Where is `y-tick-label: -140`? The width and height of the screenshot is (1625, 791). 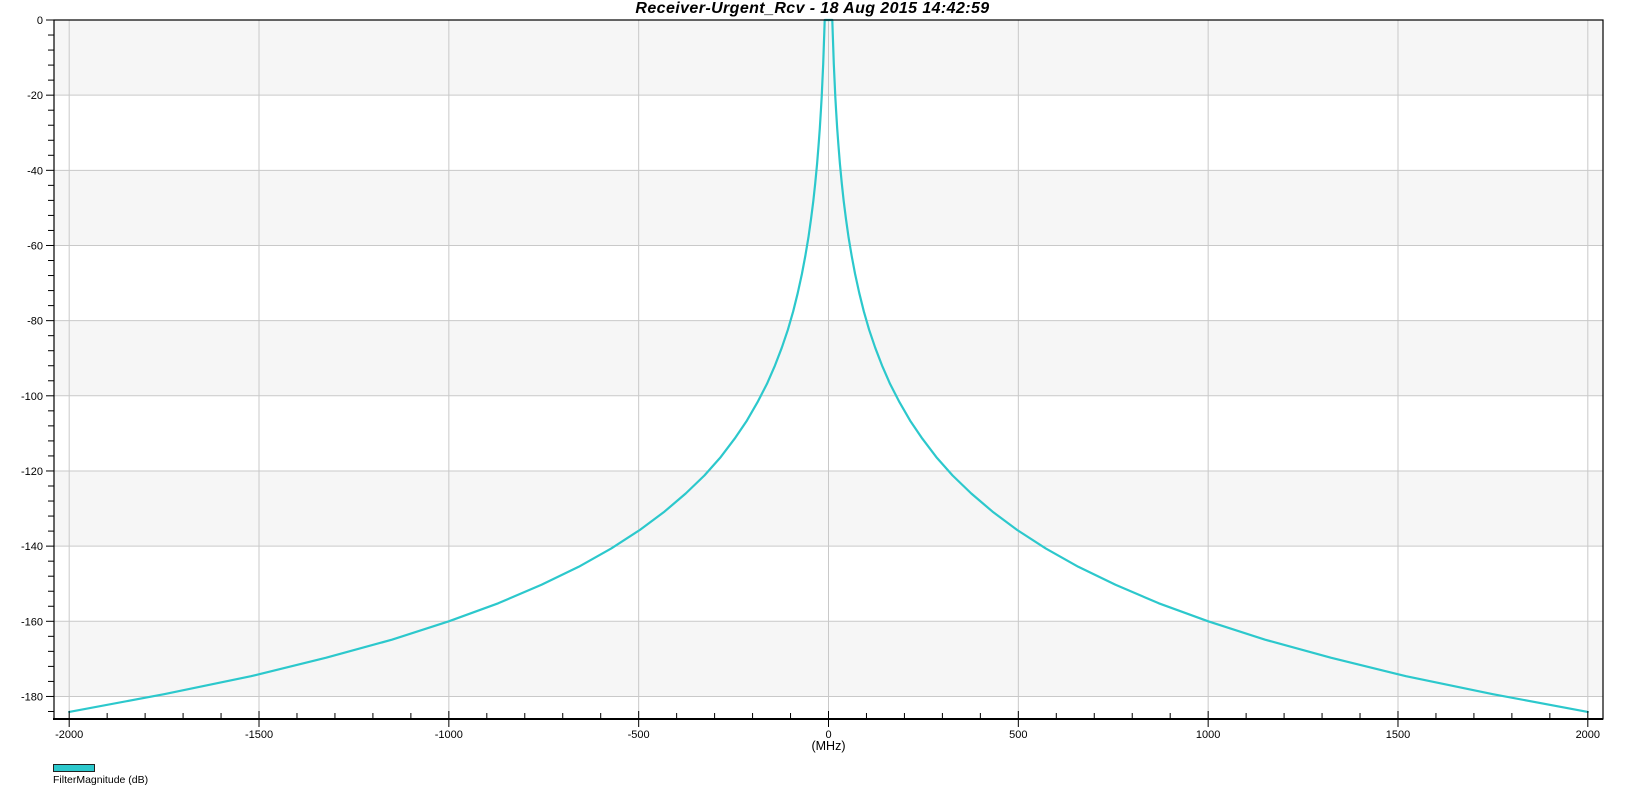 y-tick-label: -140 is located at coordinates (32, 547).